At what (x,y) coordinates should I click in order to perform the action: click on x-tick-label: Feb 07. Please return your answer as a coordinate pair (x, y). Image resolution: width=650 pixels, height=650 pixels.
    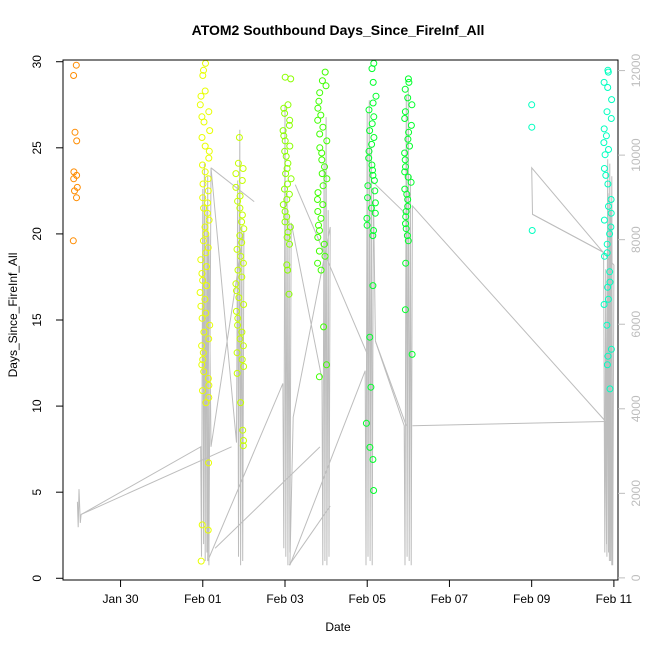
    Looking at the image, I should click on (450, 599).